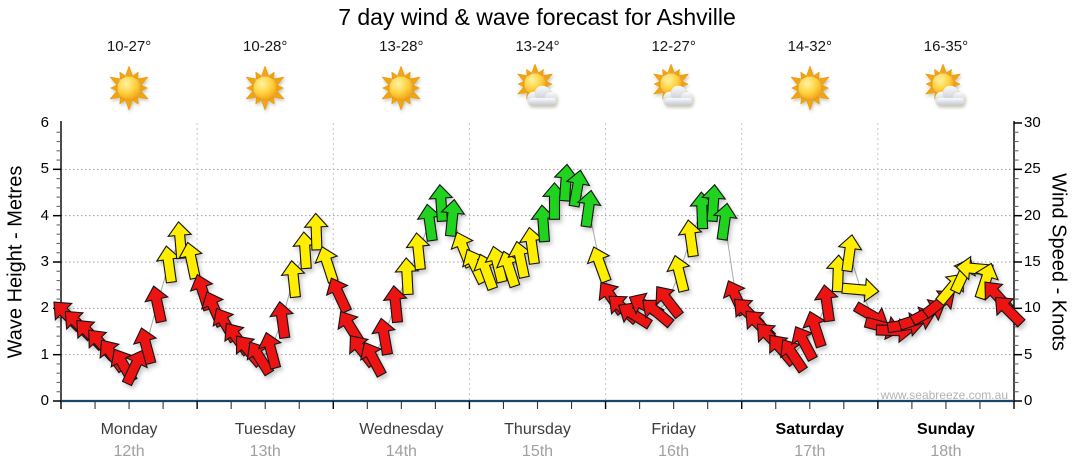  What do you see at coordinates (129, 451) in the screenshot?
I see `date-label: 12th` at bounding box center [129, 451].